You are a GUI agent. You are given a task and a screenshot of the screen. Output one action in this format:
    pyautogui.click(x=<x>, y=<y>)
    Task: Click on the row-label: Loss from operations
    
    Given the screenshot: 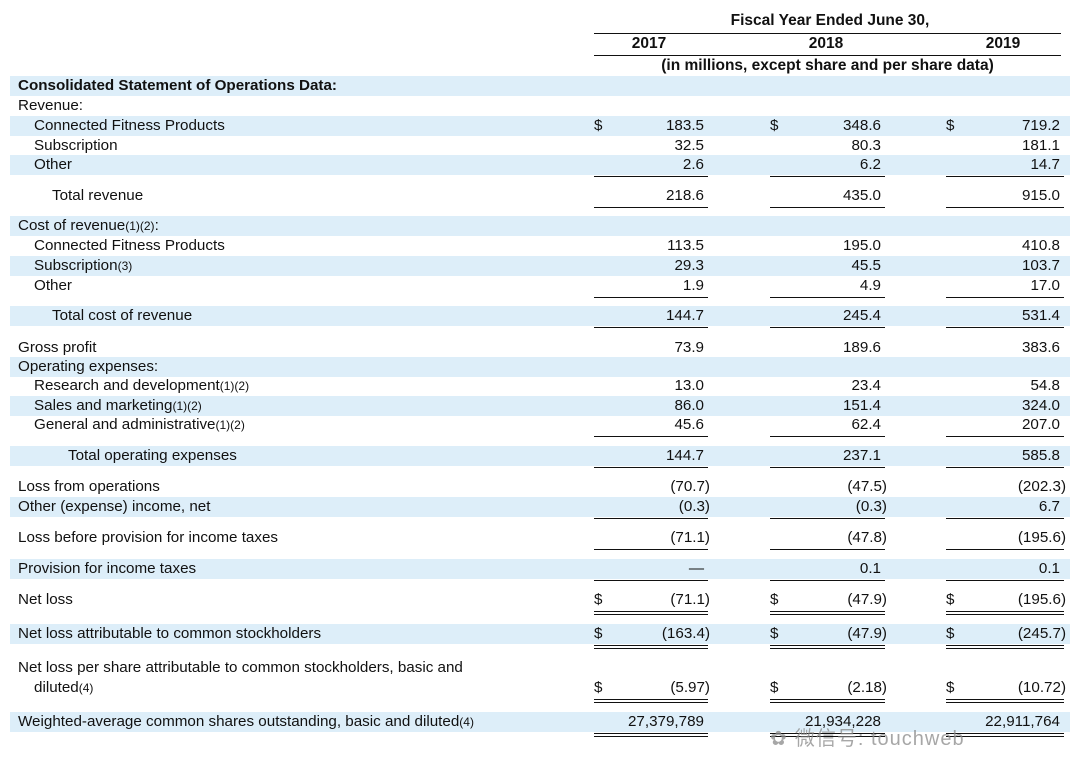 What is the action you would take?
    pyautogui.click(x=89, y=486)
    